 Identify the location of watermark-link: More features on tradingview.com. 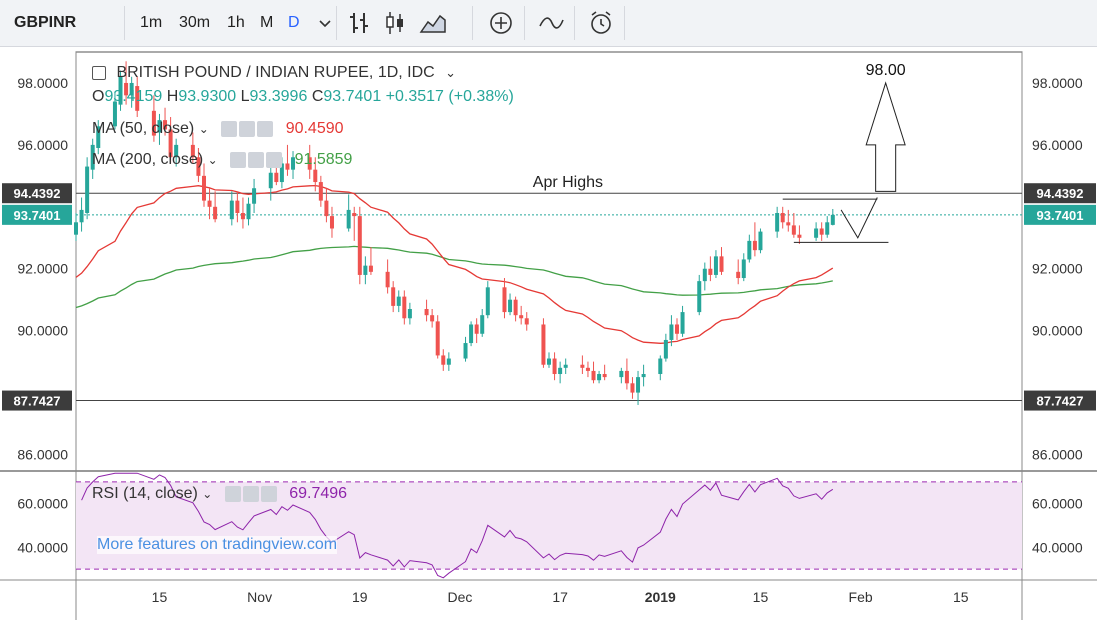
(217, 545).